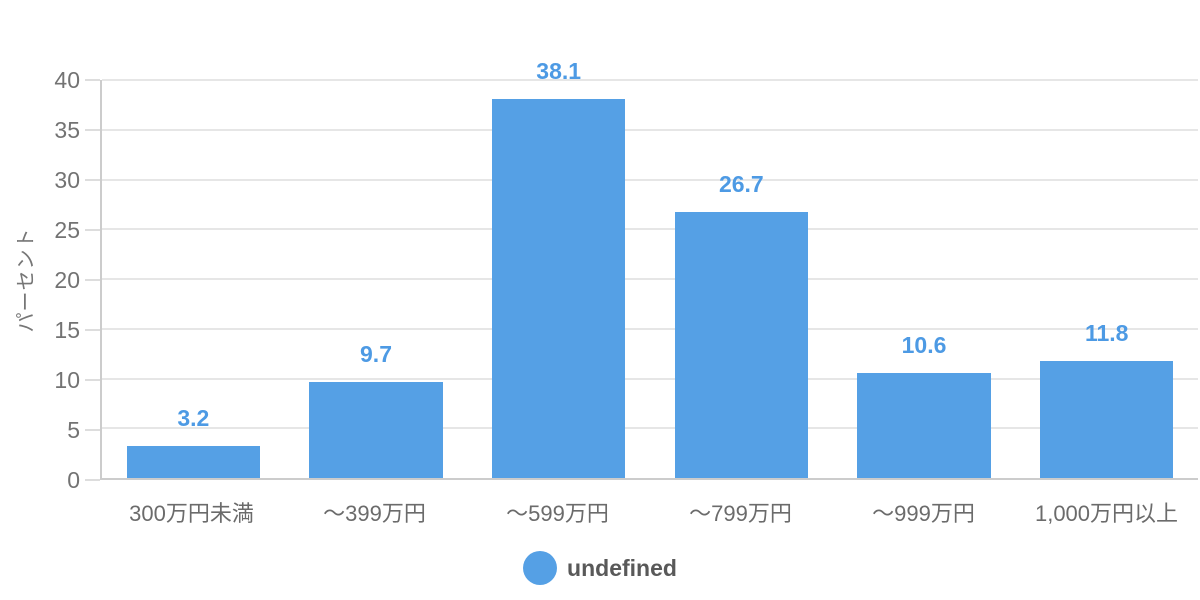 The height and width of the screenshot is (600, 1200). Describe the element at coordinates (73, 480) in the screenshot. I see `y-tick-label: 0` at that location.